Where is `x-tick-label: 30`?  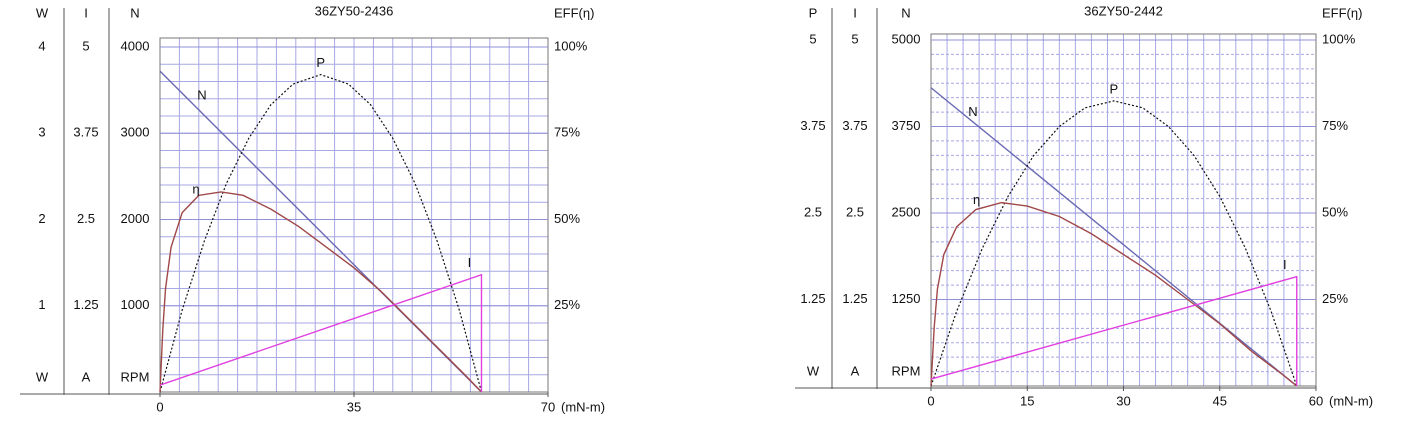
x-tick-label: 30 is located at coordinates (1123, 400).